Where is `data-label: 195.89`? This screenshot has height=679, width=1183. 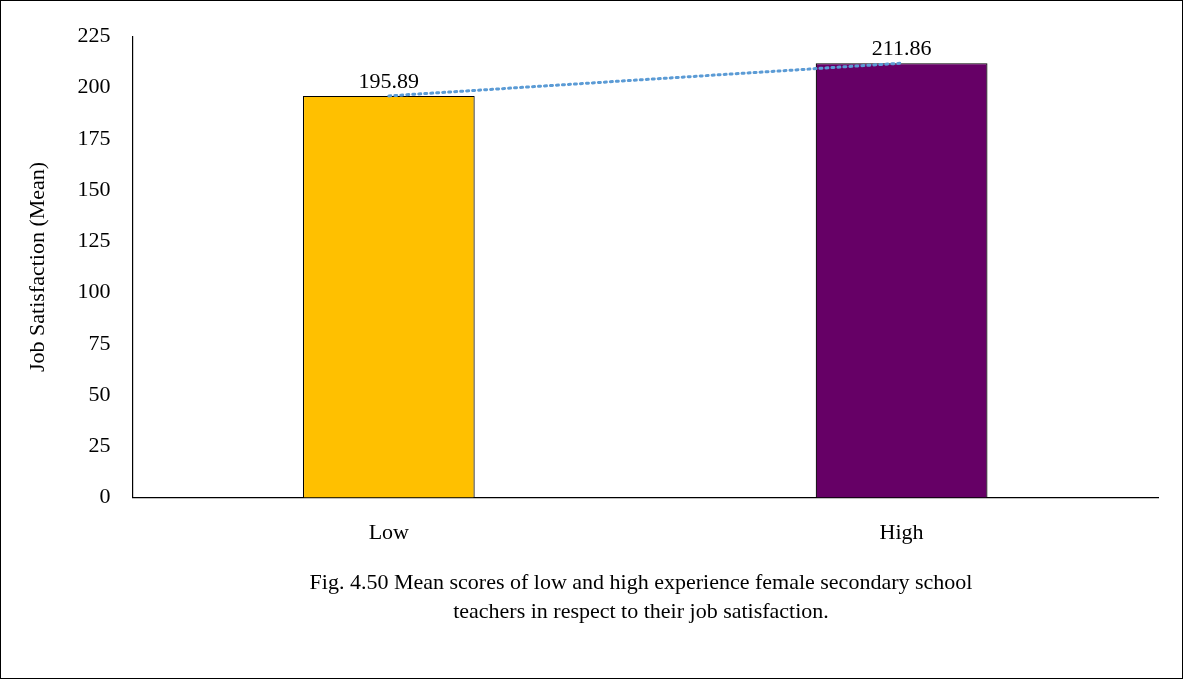
data-label: 195.89 is located at coordinates (389, 80).